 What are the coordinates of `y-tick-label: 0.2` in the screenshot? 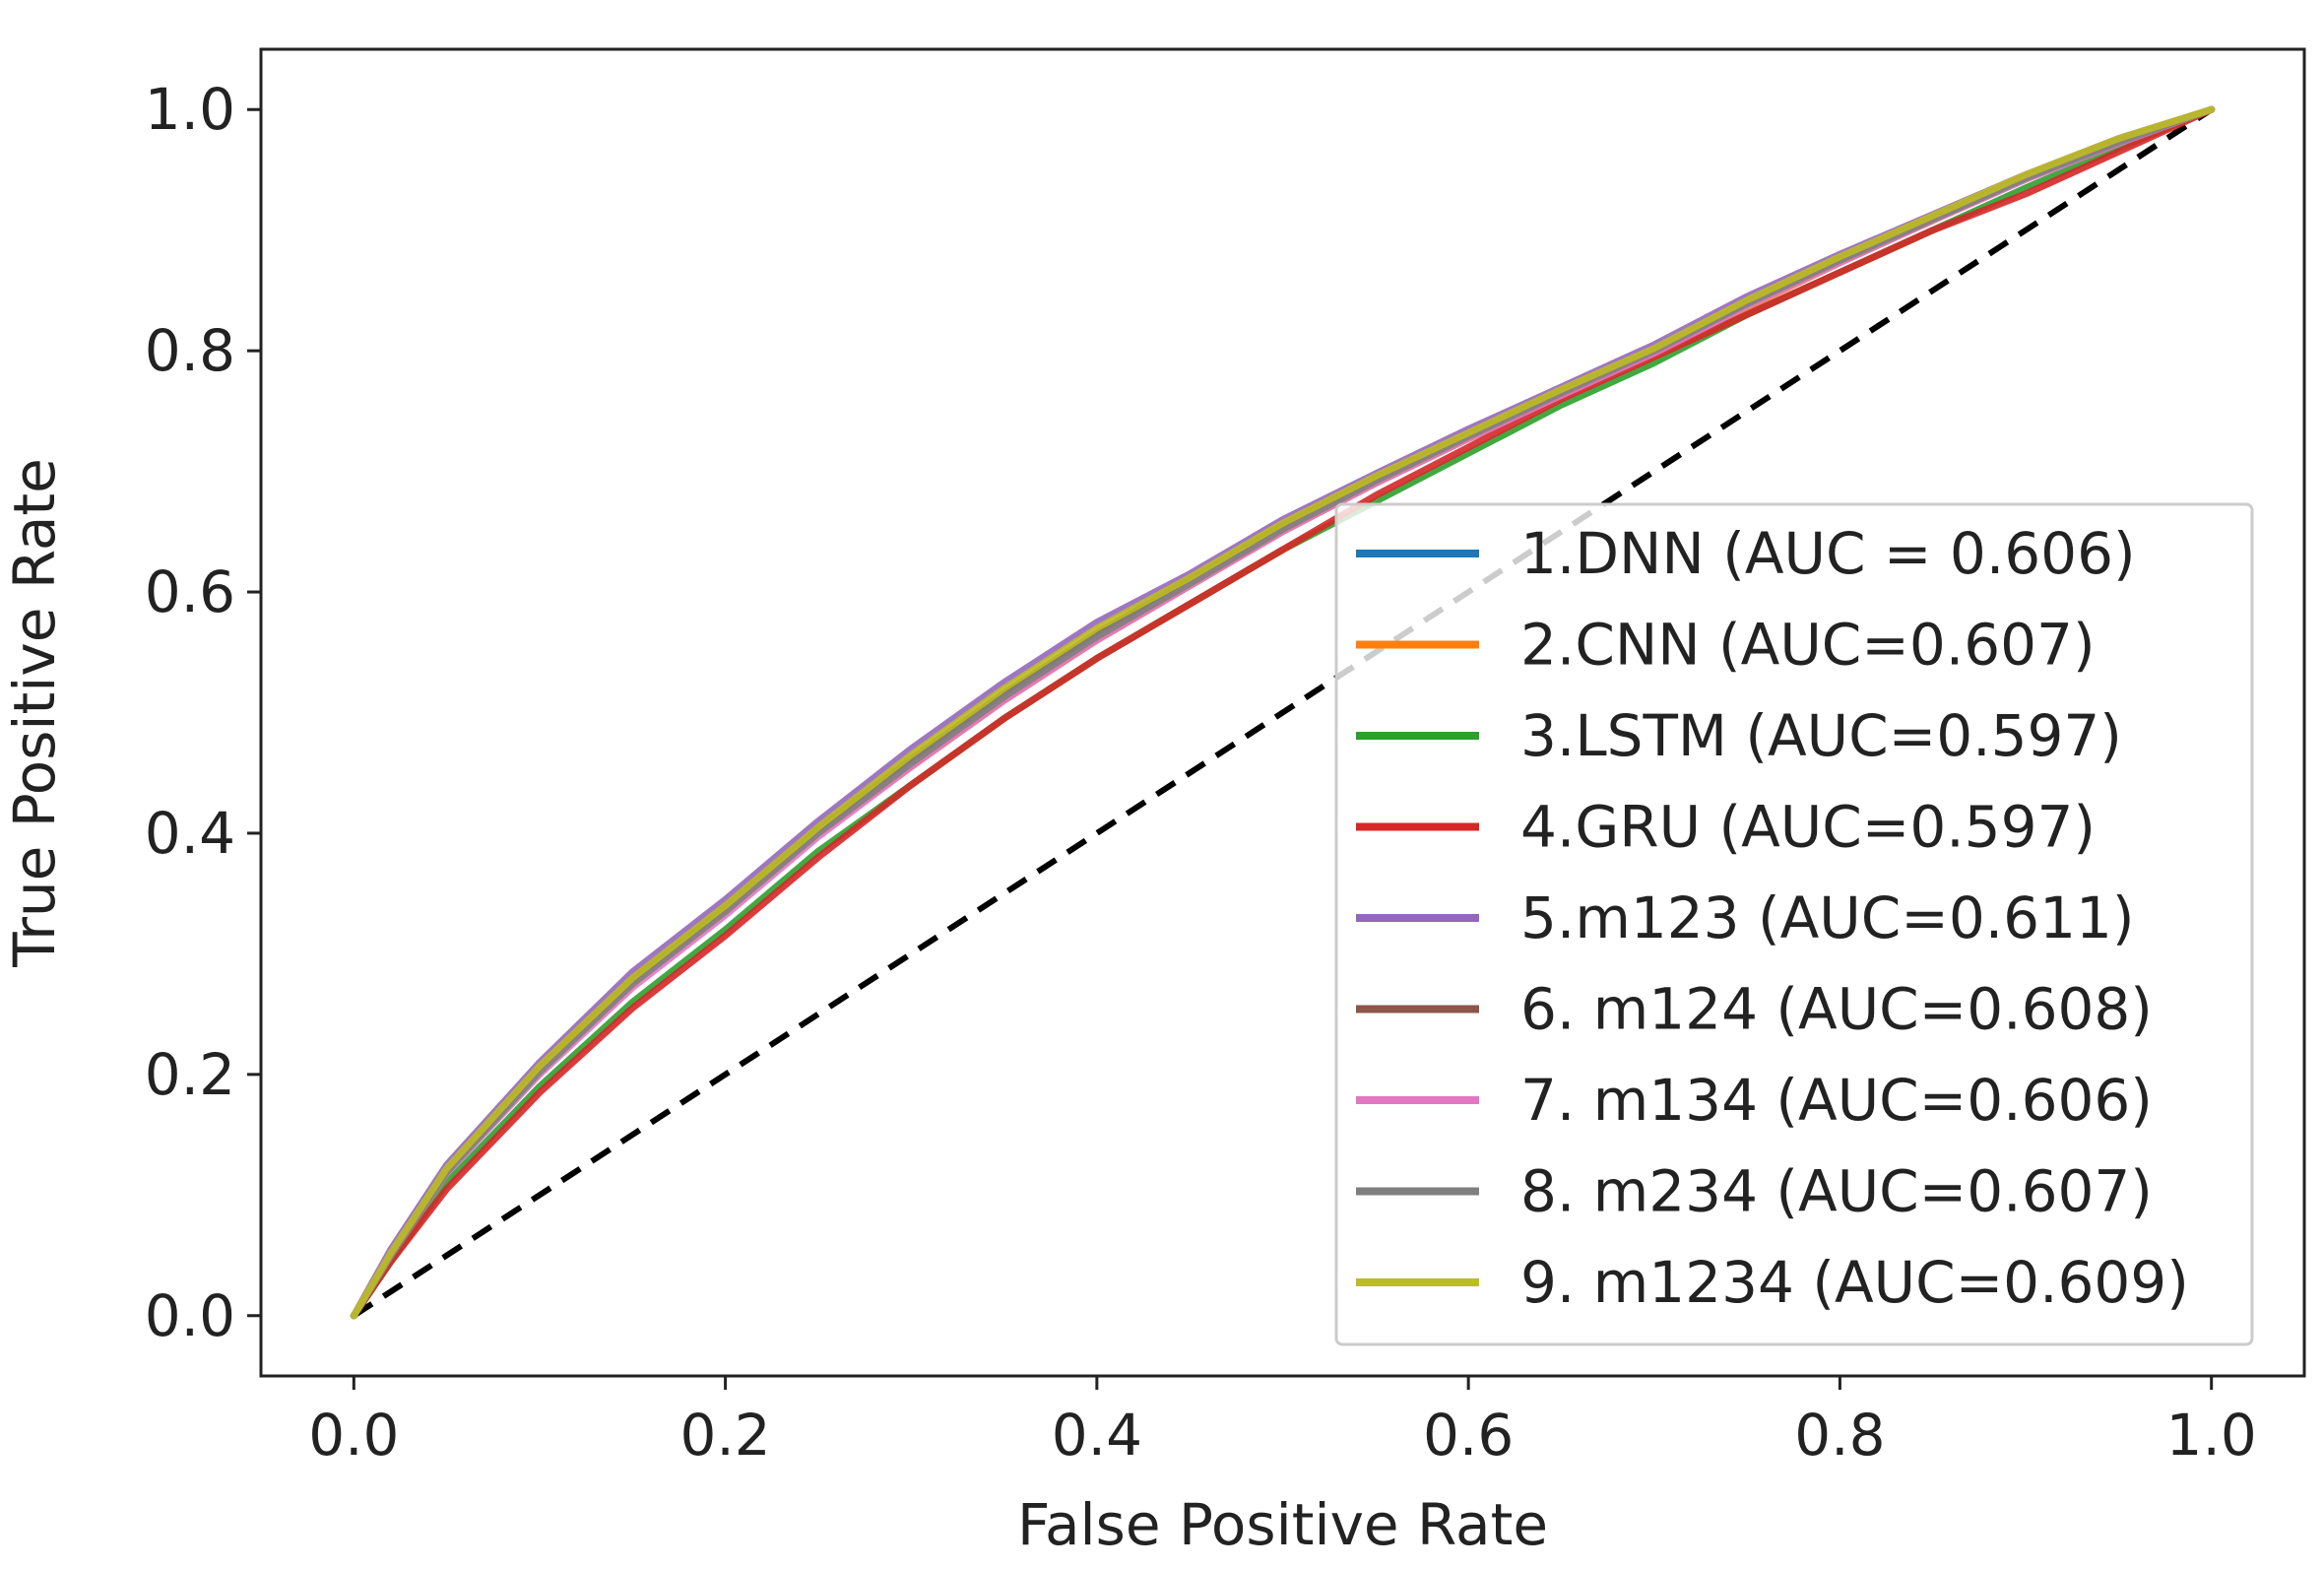 It's located at (190, 1074).